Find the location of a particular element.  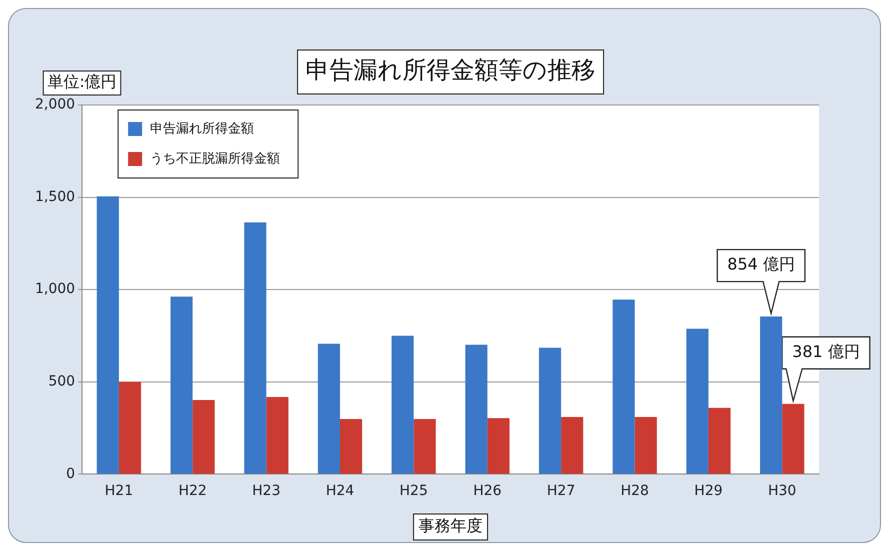

y-tick-label: 2,000 is located at coordinates (55, 104).